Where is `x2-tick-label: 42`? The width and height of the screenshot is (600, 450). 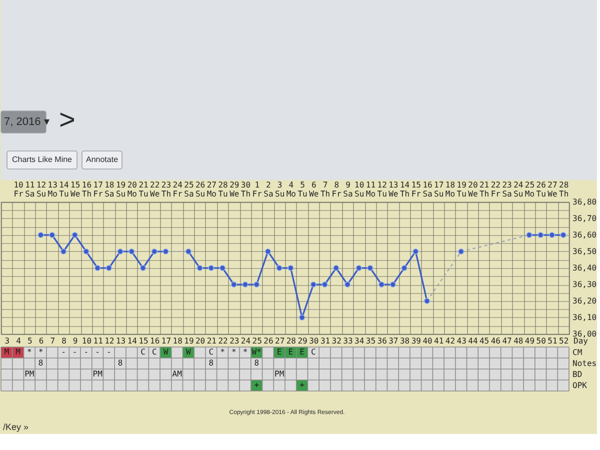 x2-tick-label: 42 is located at coordinates (450, 341).